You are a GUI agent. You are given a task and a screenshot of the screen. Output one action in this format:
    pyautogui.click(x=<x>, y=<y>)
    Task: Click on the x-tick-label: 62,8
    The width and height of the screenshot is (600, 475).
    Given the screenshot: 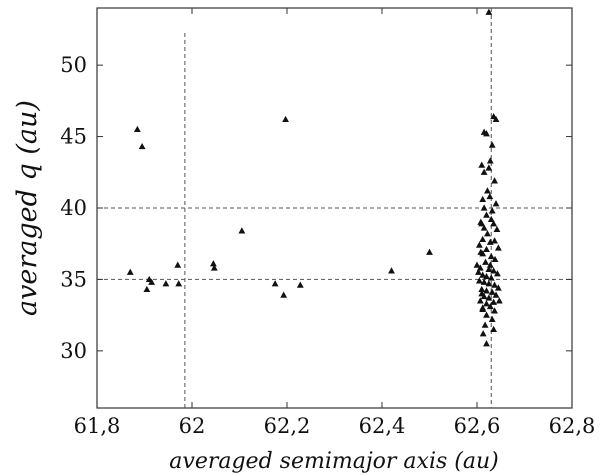 What is the action you would take?
    pyautogui.click(x=572, y=426)
    